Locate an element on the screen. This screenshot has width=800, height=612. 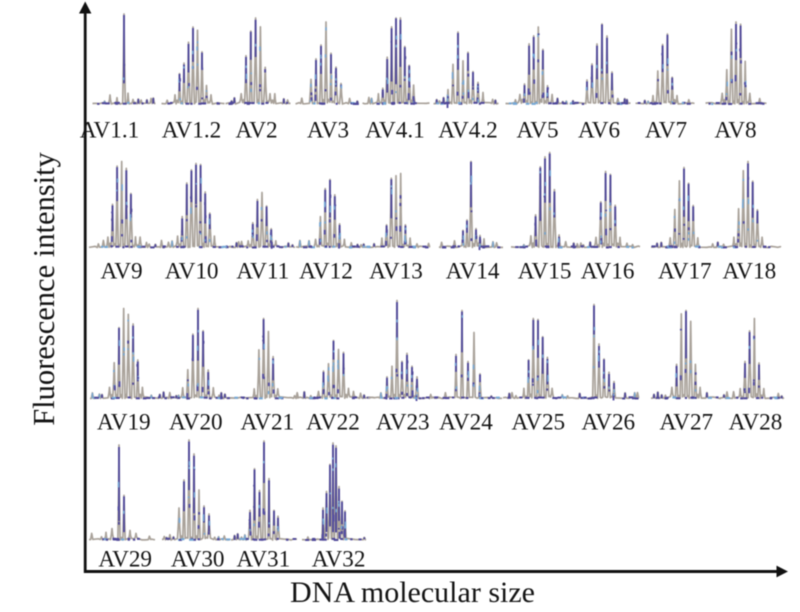
svg-text: AV11 is located at coordinates (262, 272).